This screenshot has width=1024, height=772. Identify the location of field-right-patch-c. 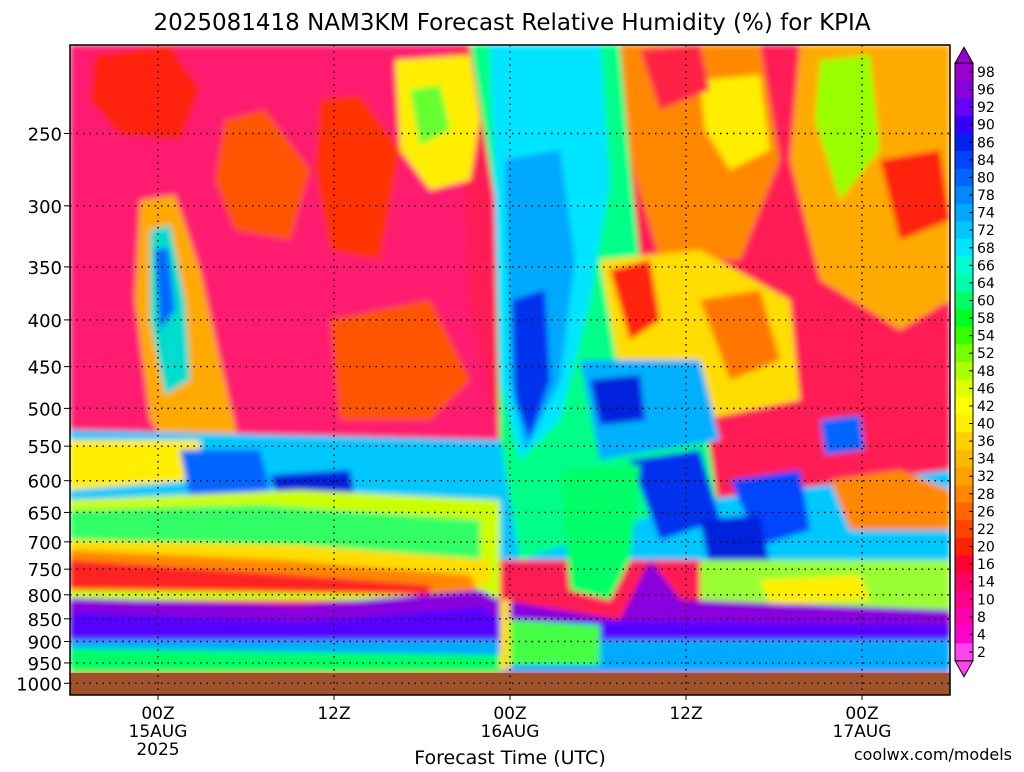
(675, 77).